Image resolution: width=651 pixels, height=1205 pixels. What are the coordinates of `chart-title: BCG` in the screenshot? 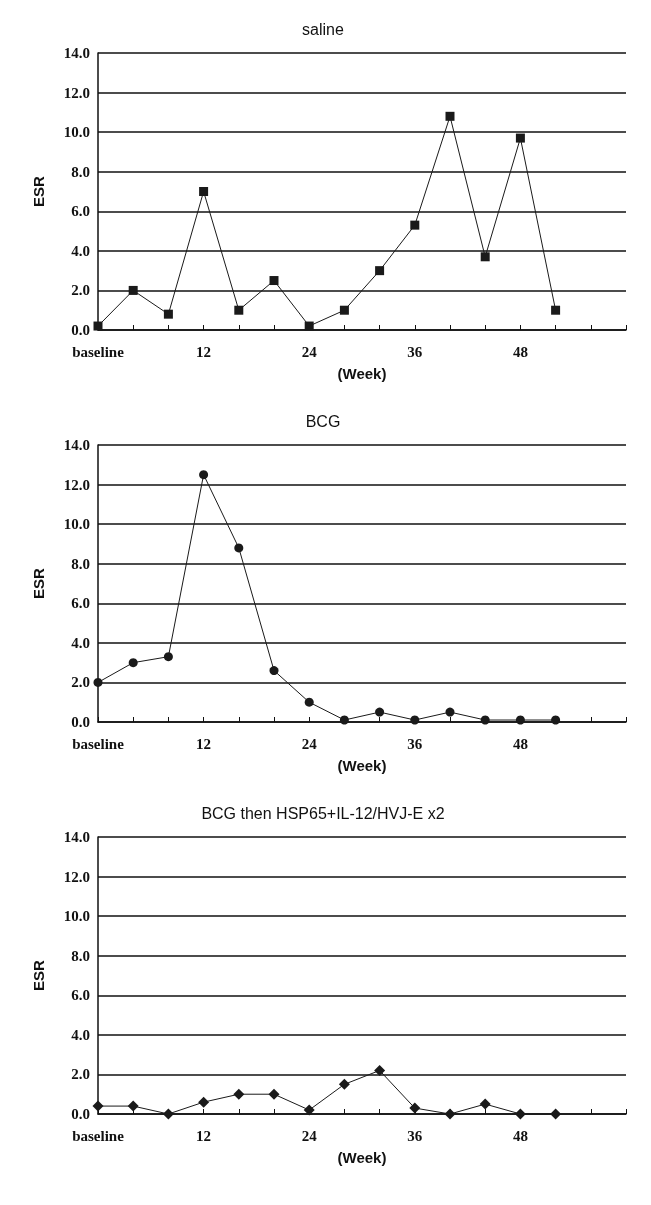 It's located at (323, 421).